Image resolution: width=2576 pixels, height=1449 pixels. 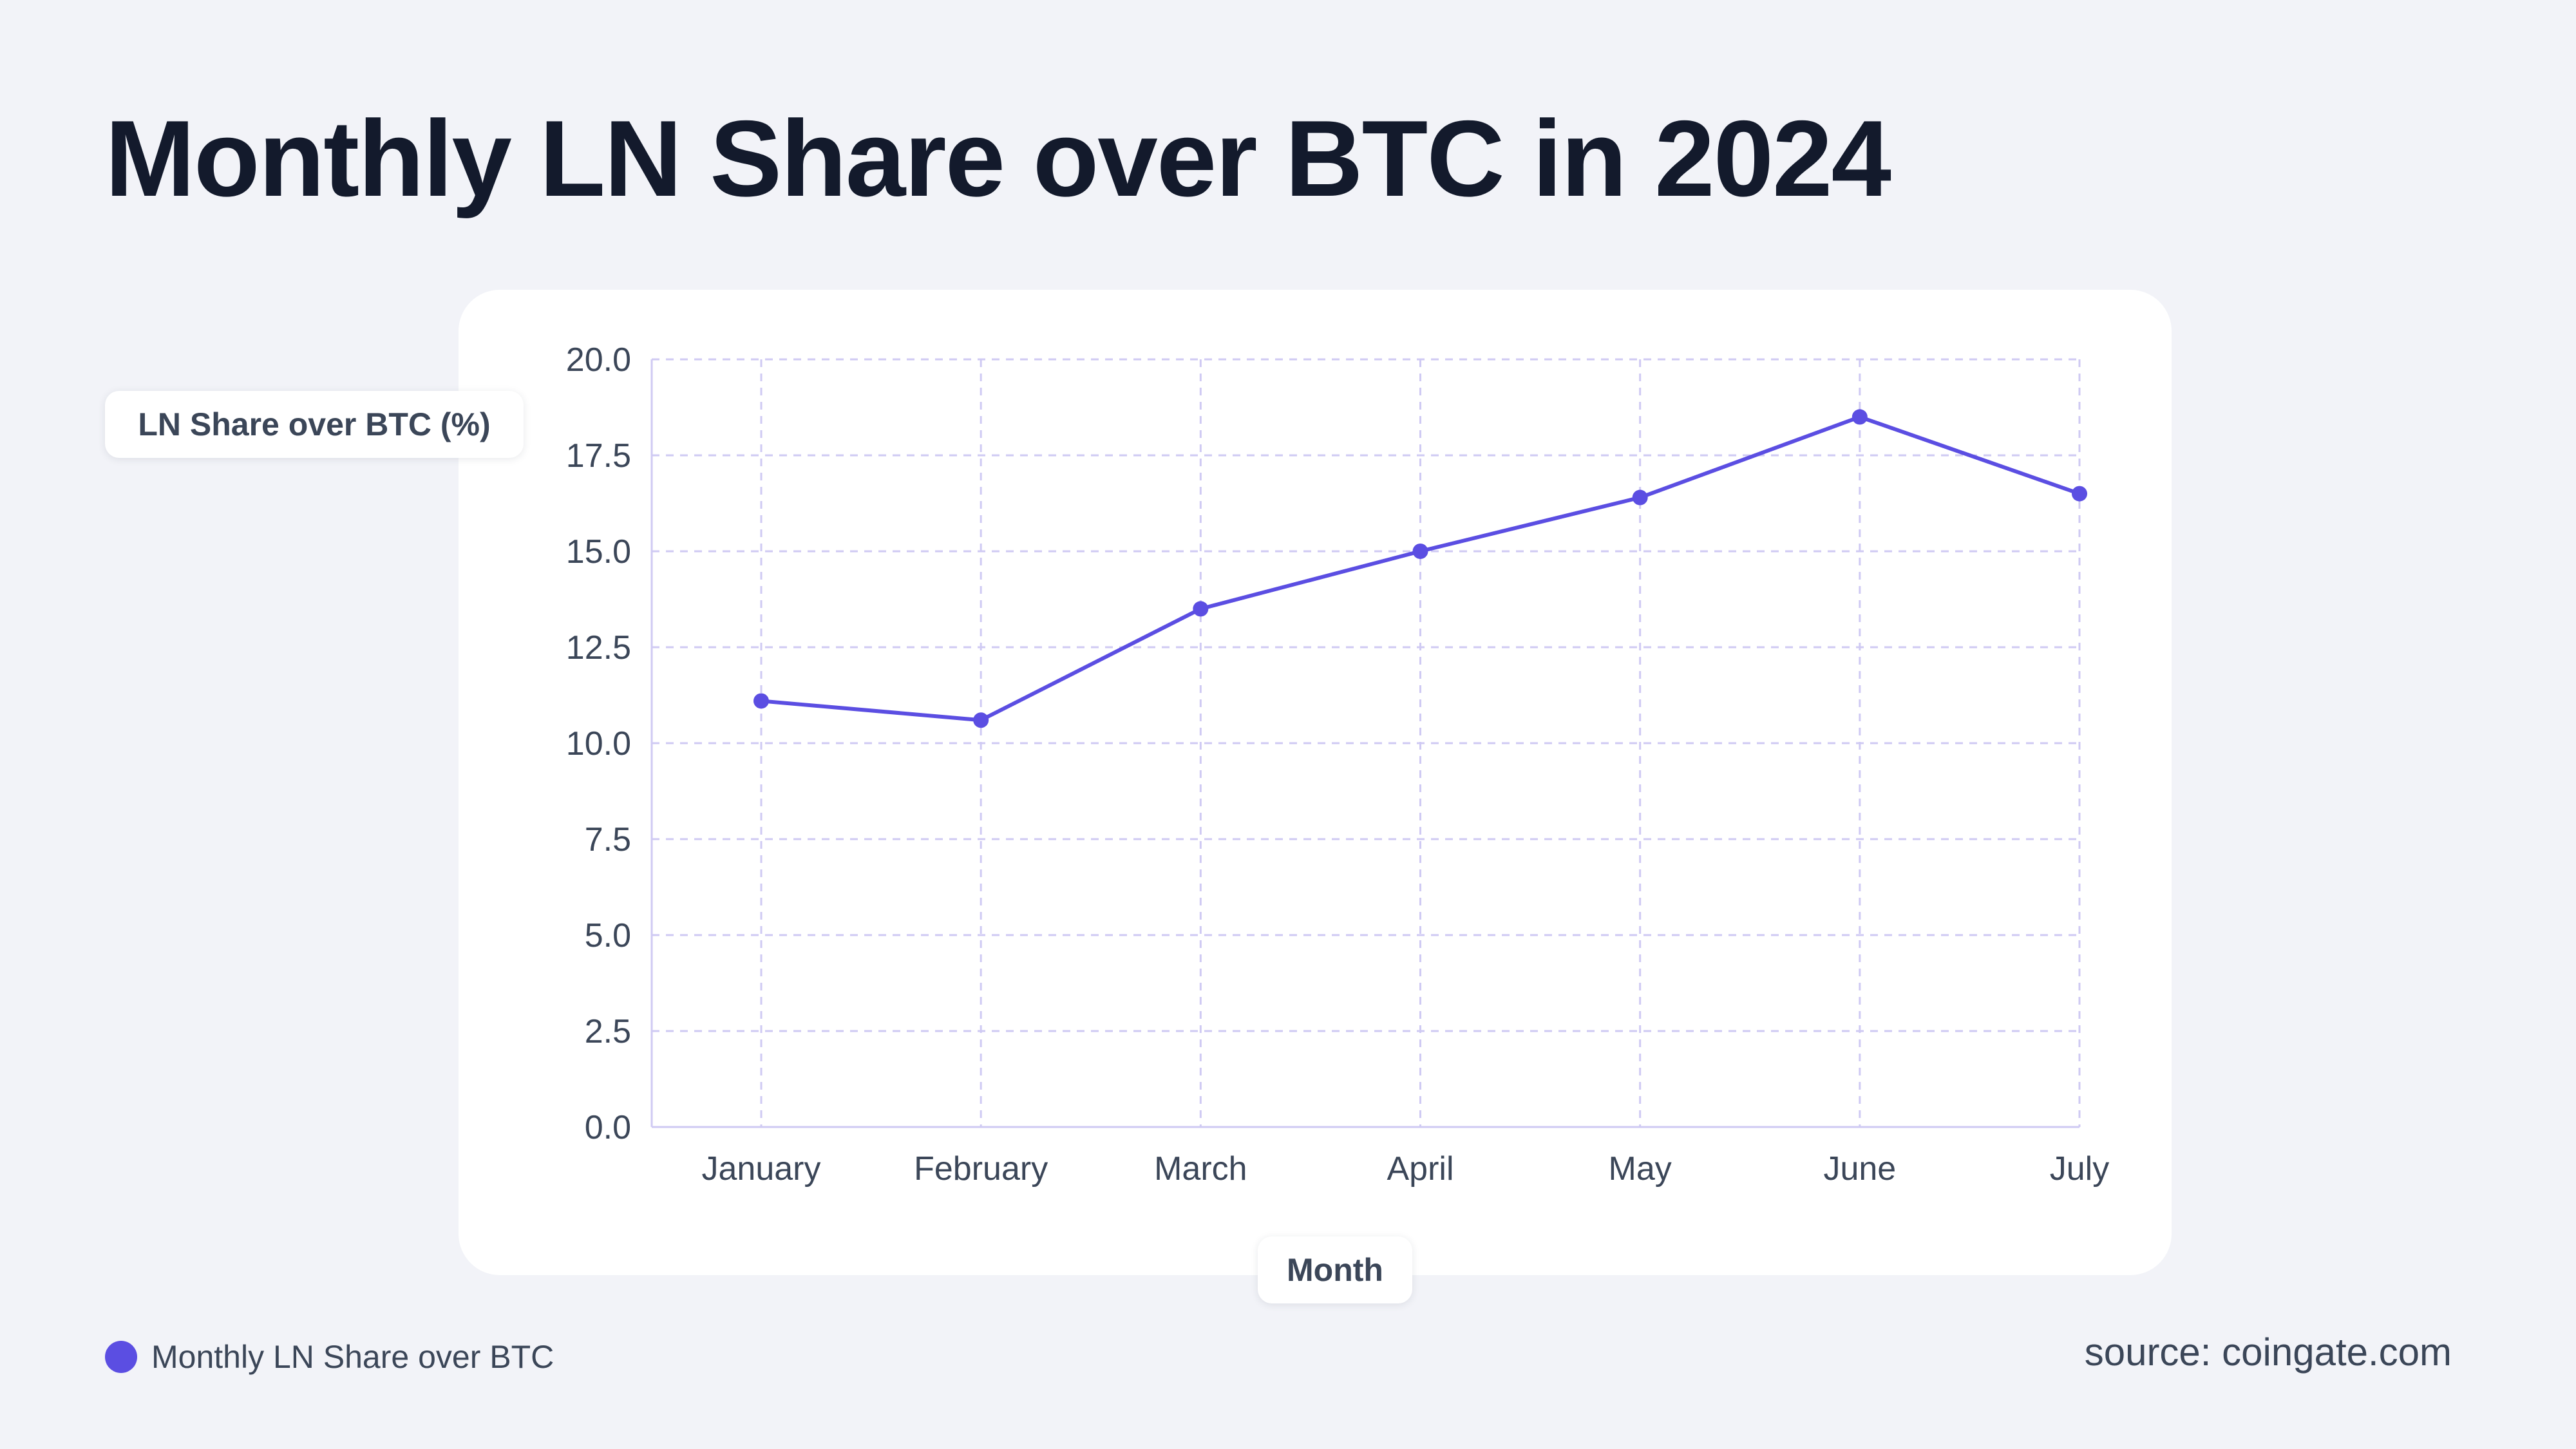 I want to click on y-tick-label: 10.0, so click(x=598, y=744).